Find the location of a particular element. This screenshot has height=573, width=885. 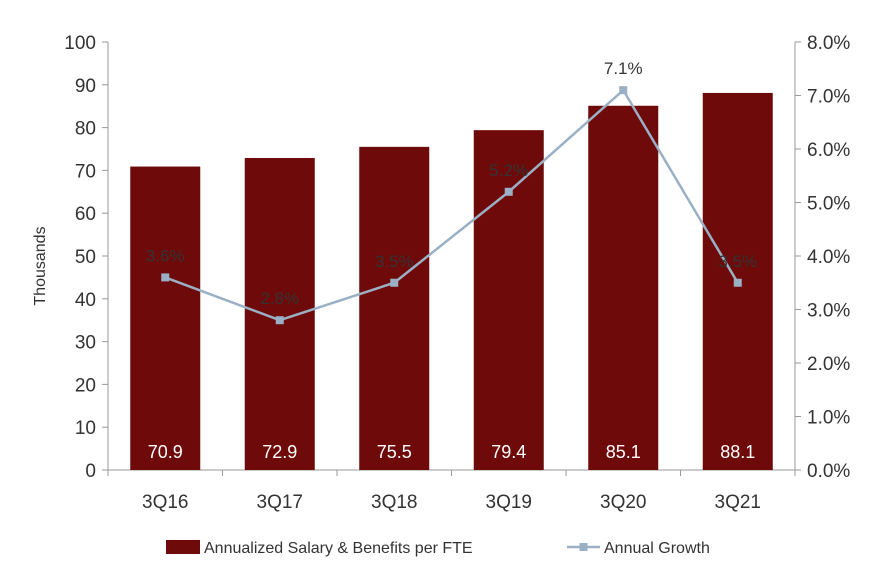

x-tick-label: 3Q19 is located at coordinates (509, 502).